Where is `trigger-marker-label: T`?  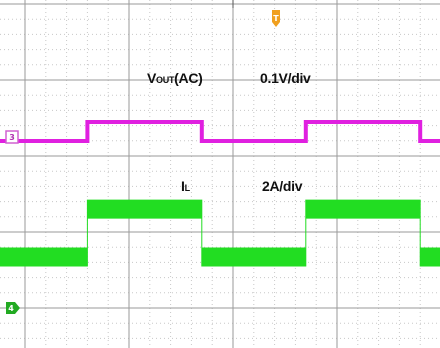
trigger-marker-label: T is located at coordinates (276, 18).